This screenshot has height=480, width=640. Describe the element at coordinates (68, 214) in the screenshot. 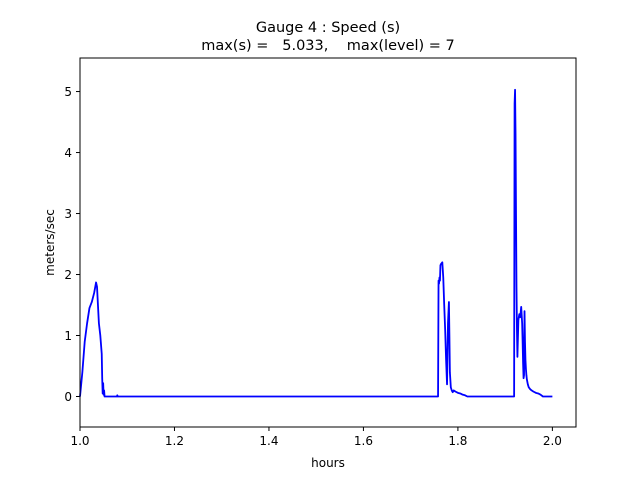

I see `y-tick-label: 3` at that location.